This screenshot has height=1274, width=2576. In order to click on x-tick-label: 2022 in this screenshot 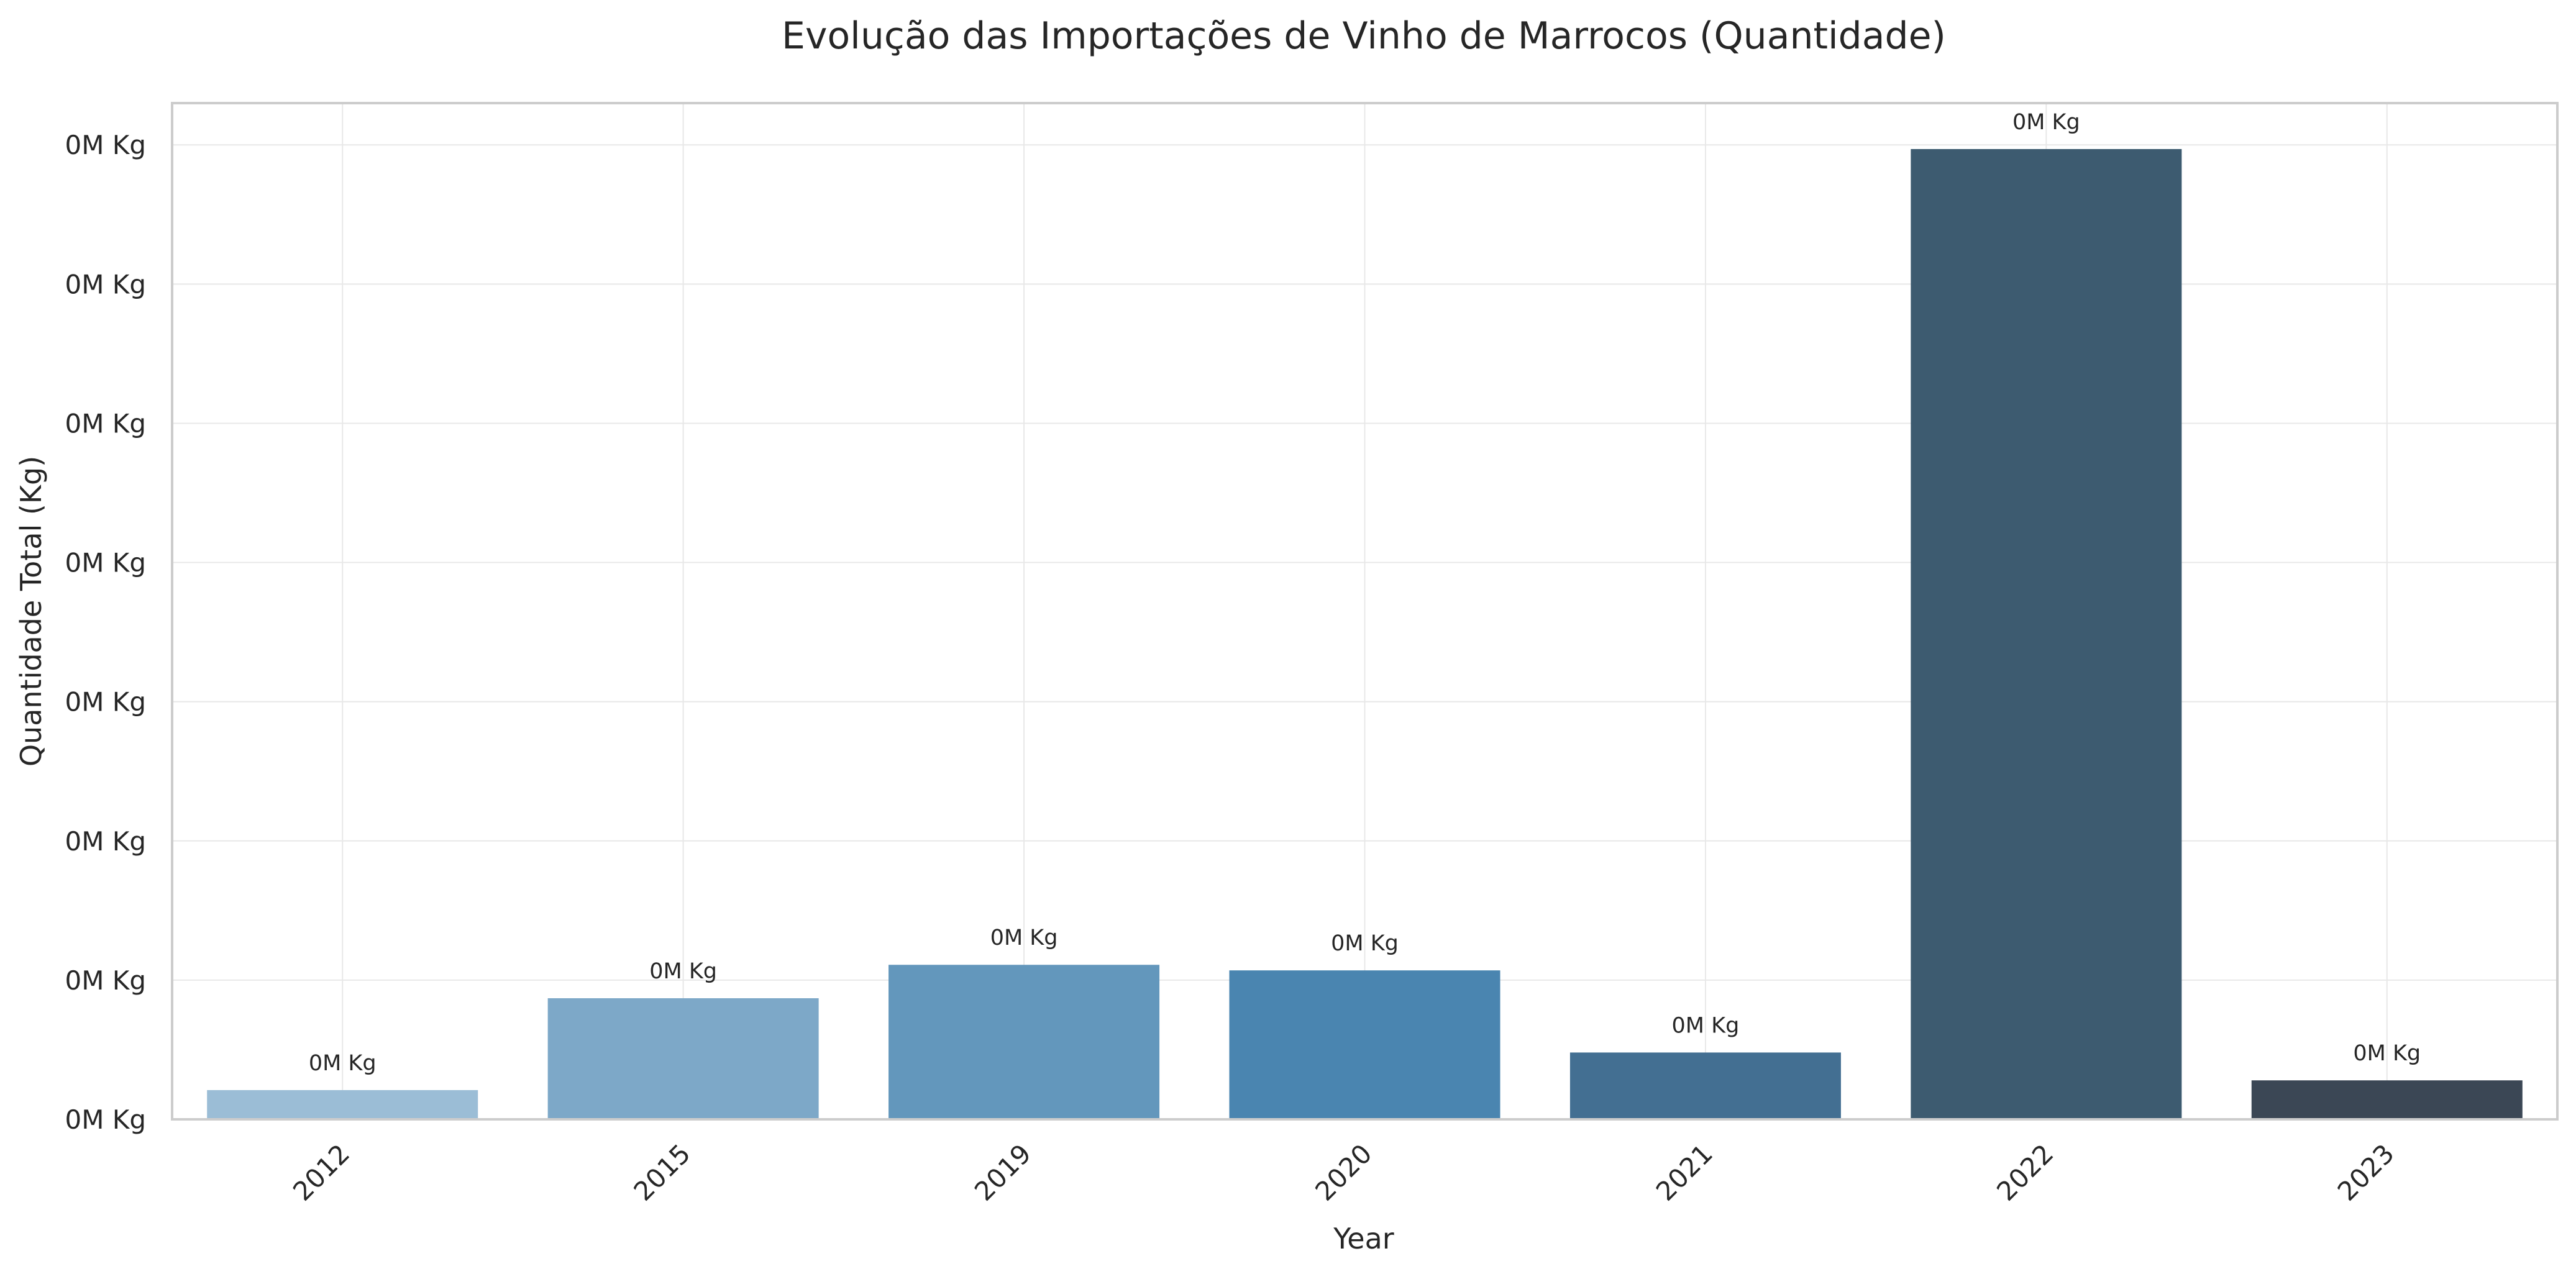, I will do `click(2025, 1172)`.